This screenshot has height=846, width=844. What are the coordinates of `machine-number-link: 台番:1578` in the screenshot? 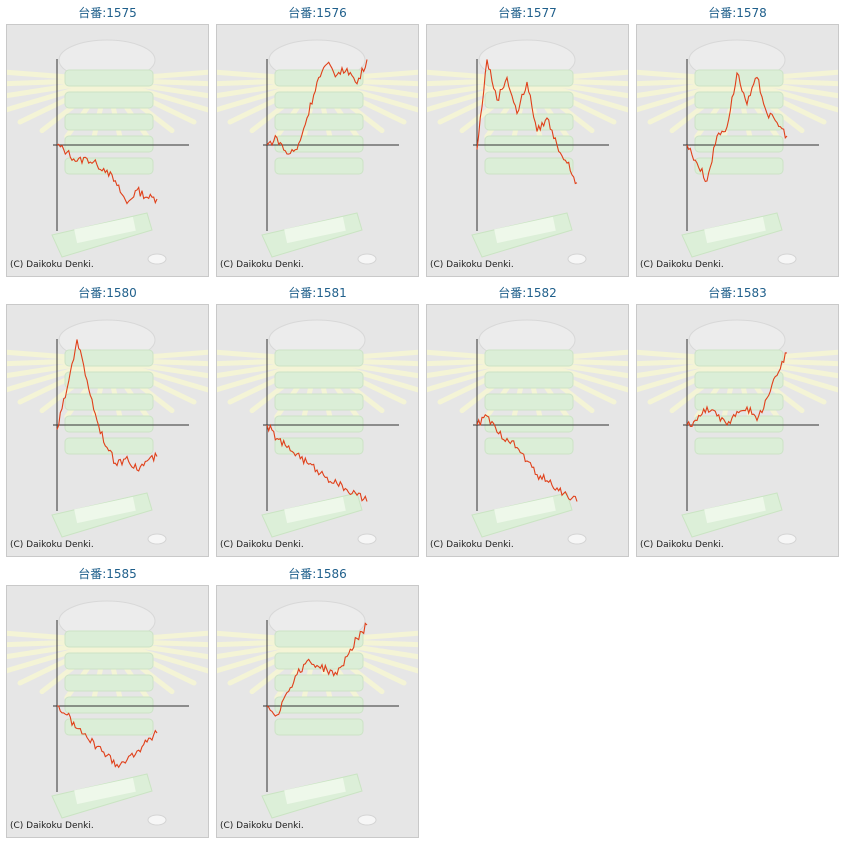 It's located at (737, 13).